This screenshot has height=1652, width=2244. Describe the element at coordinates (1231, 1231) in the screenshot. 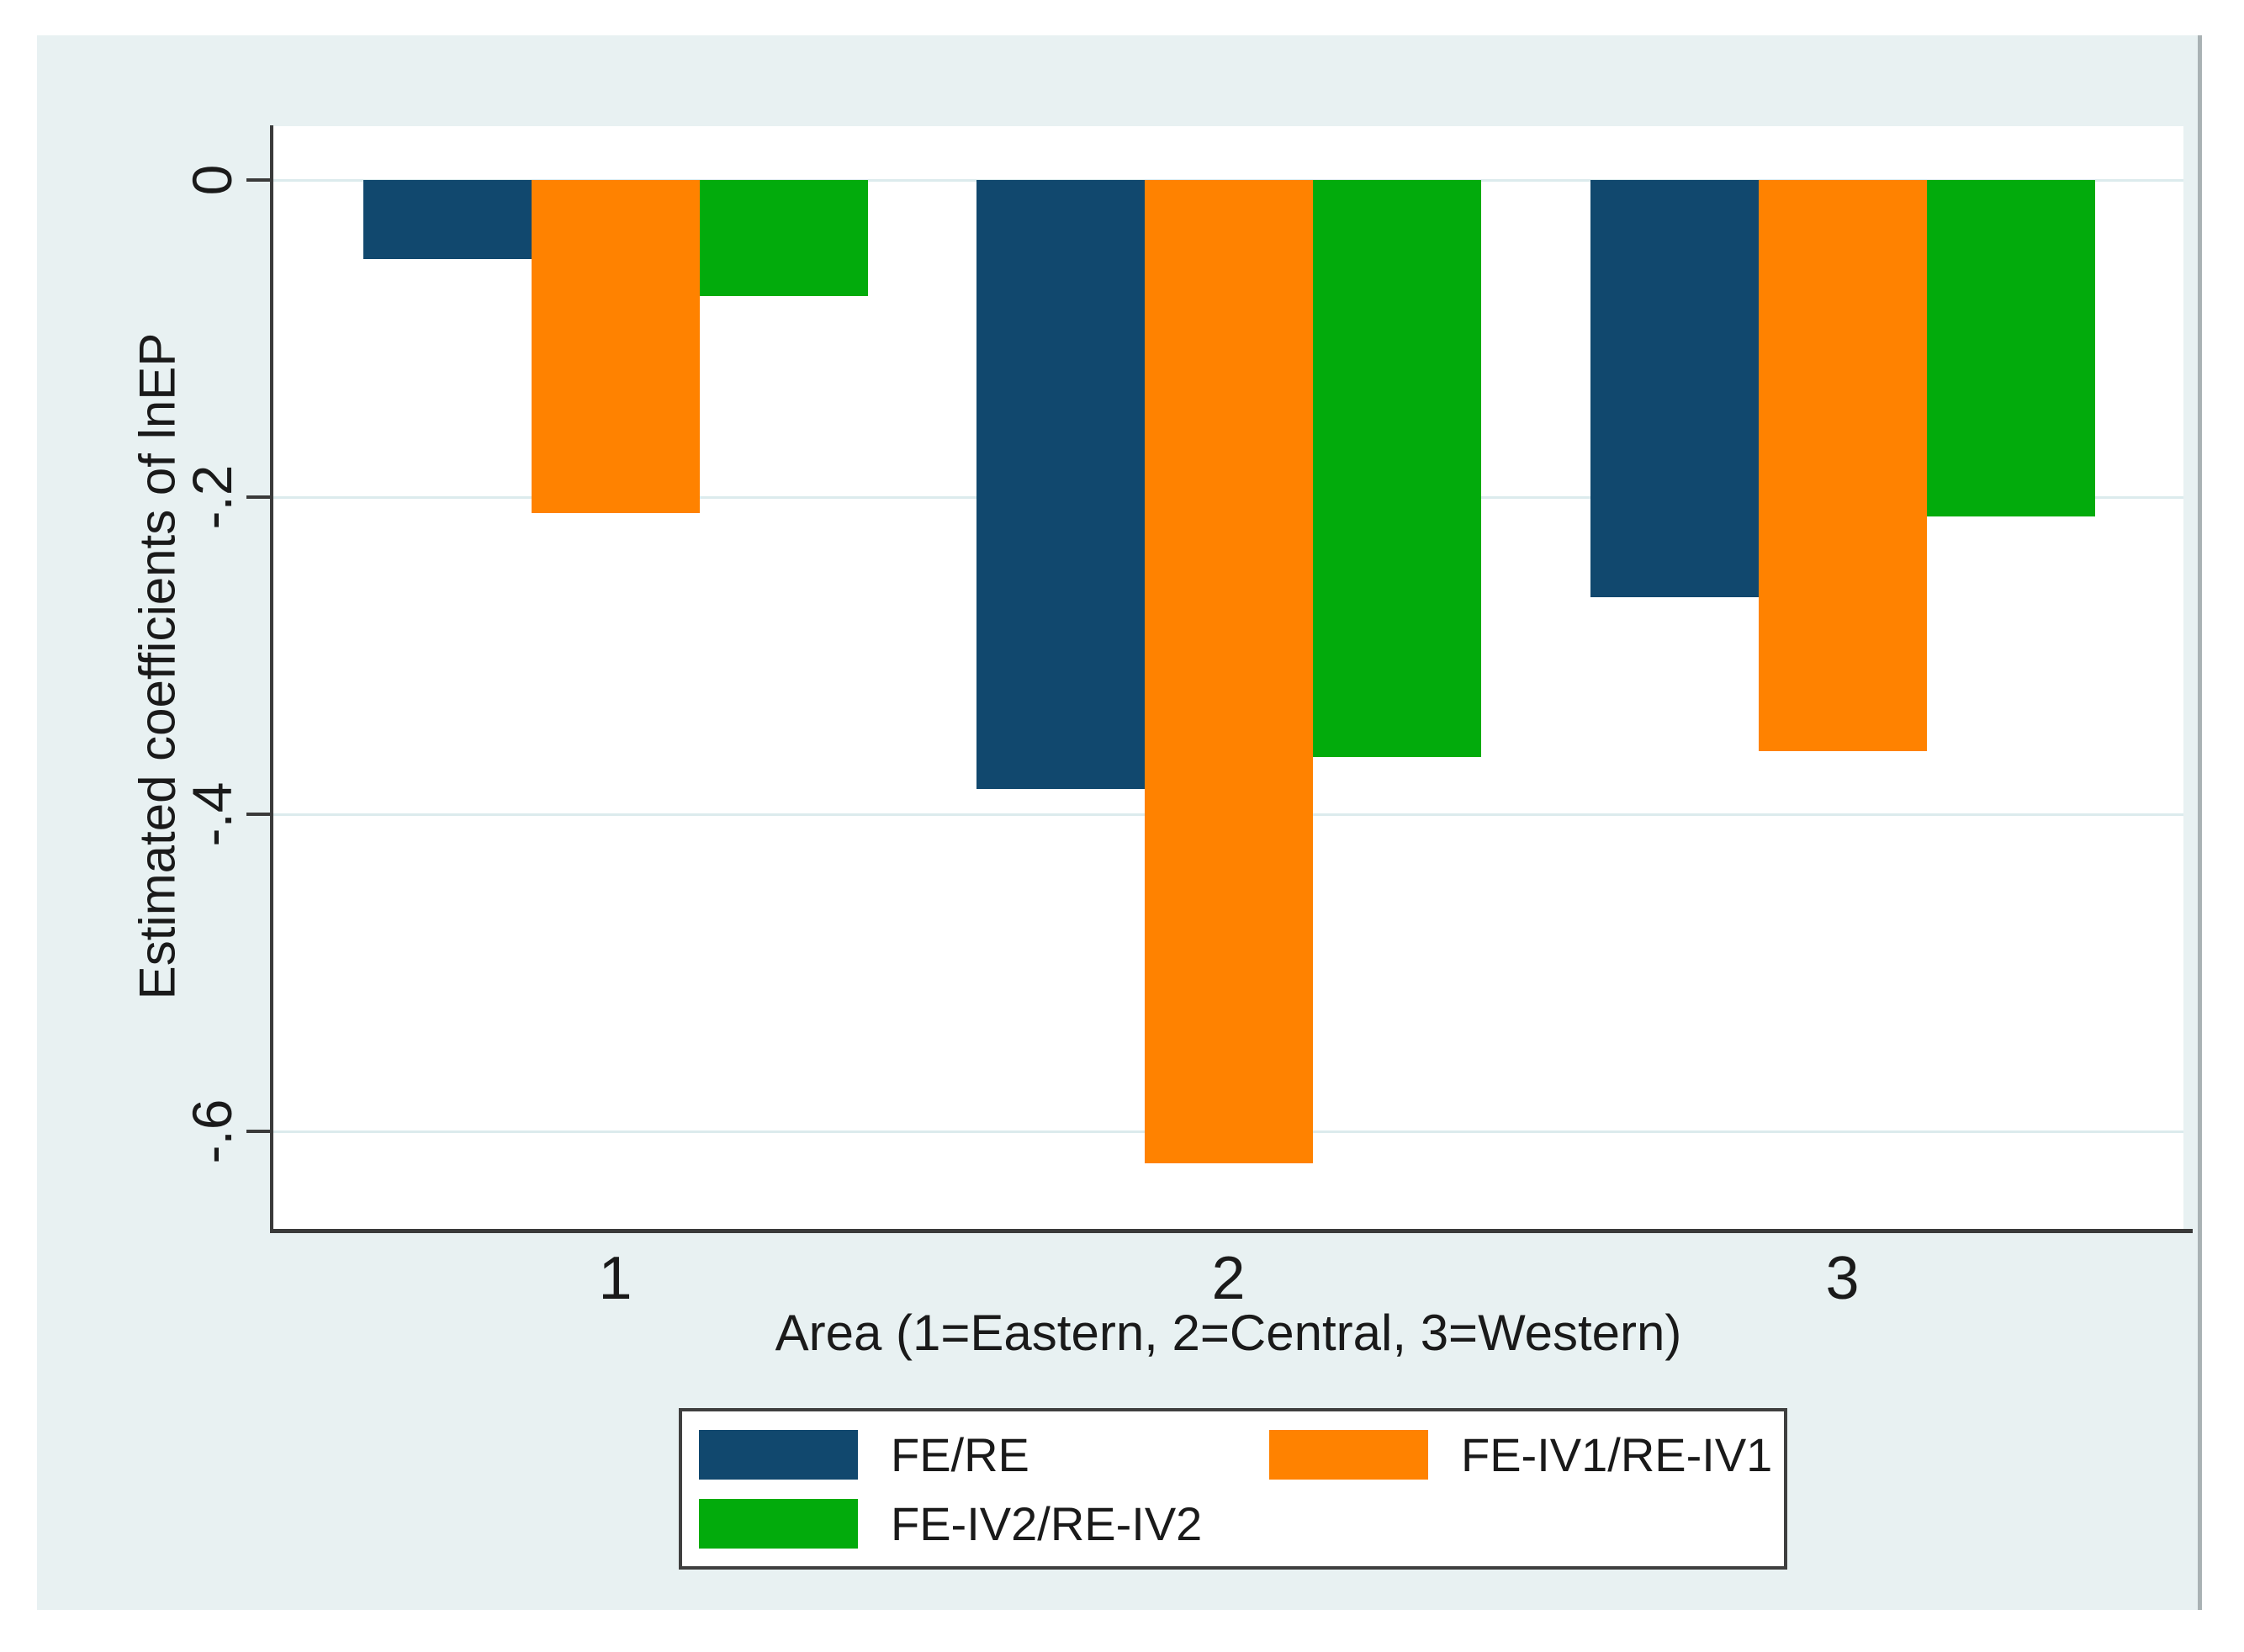

I see `x-axis-line` at that location.